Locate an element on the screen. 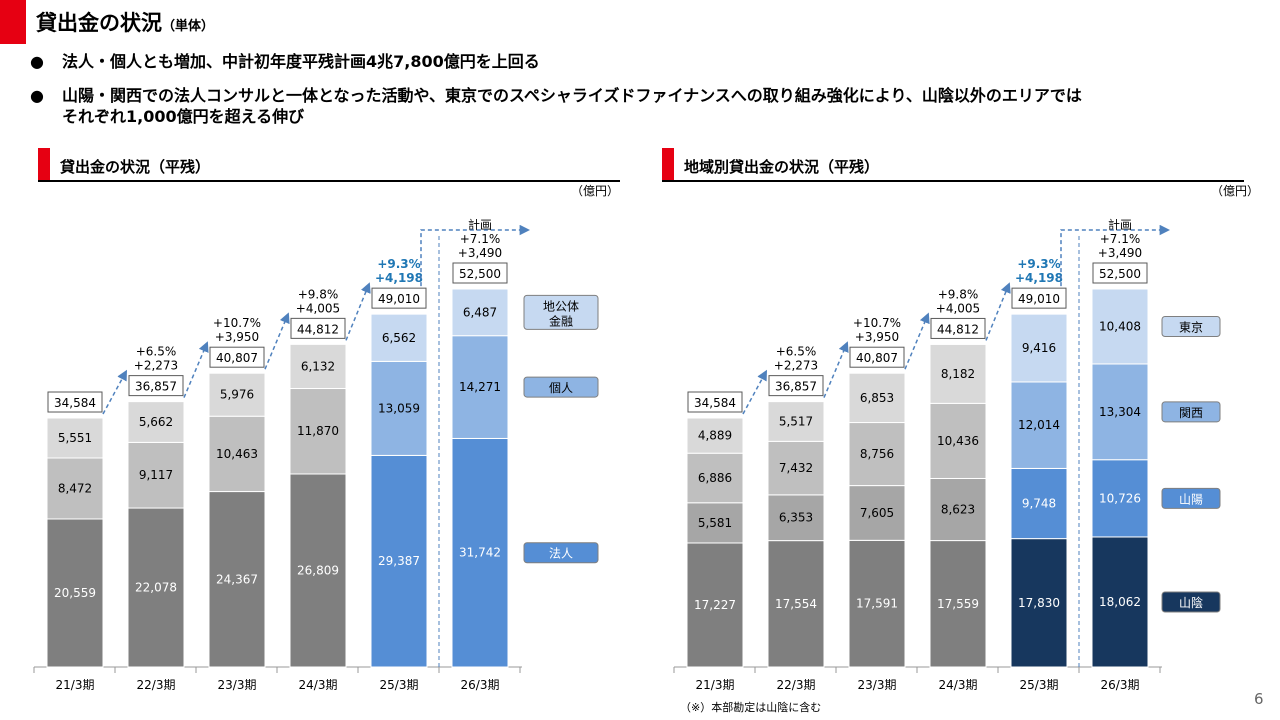 This screenshot has width=1280, height=720. bullet-text: 法人・個人とも増加、中計初年度平残計画4兆7,800億円を上回る is located at coordinates (301, 61).